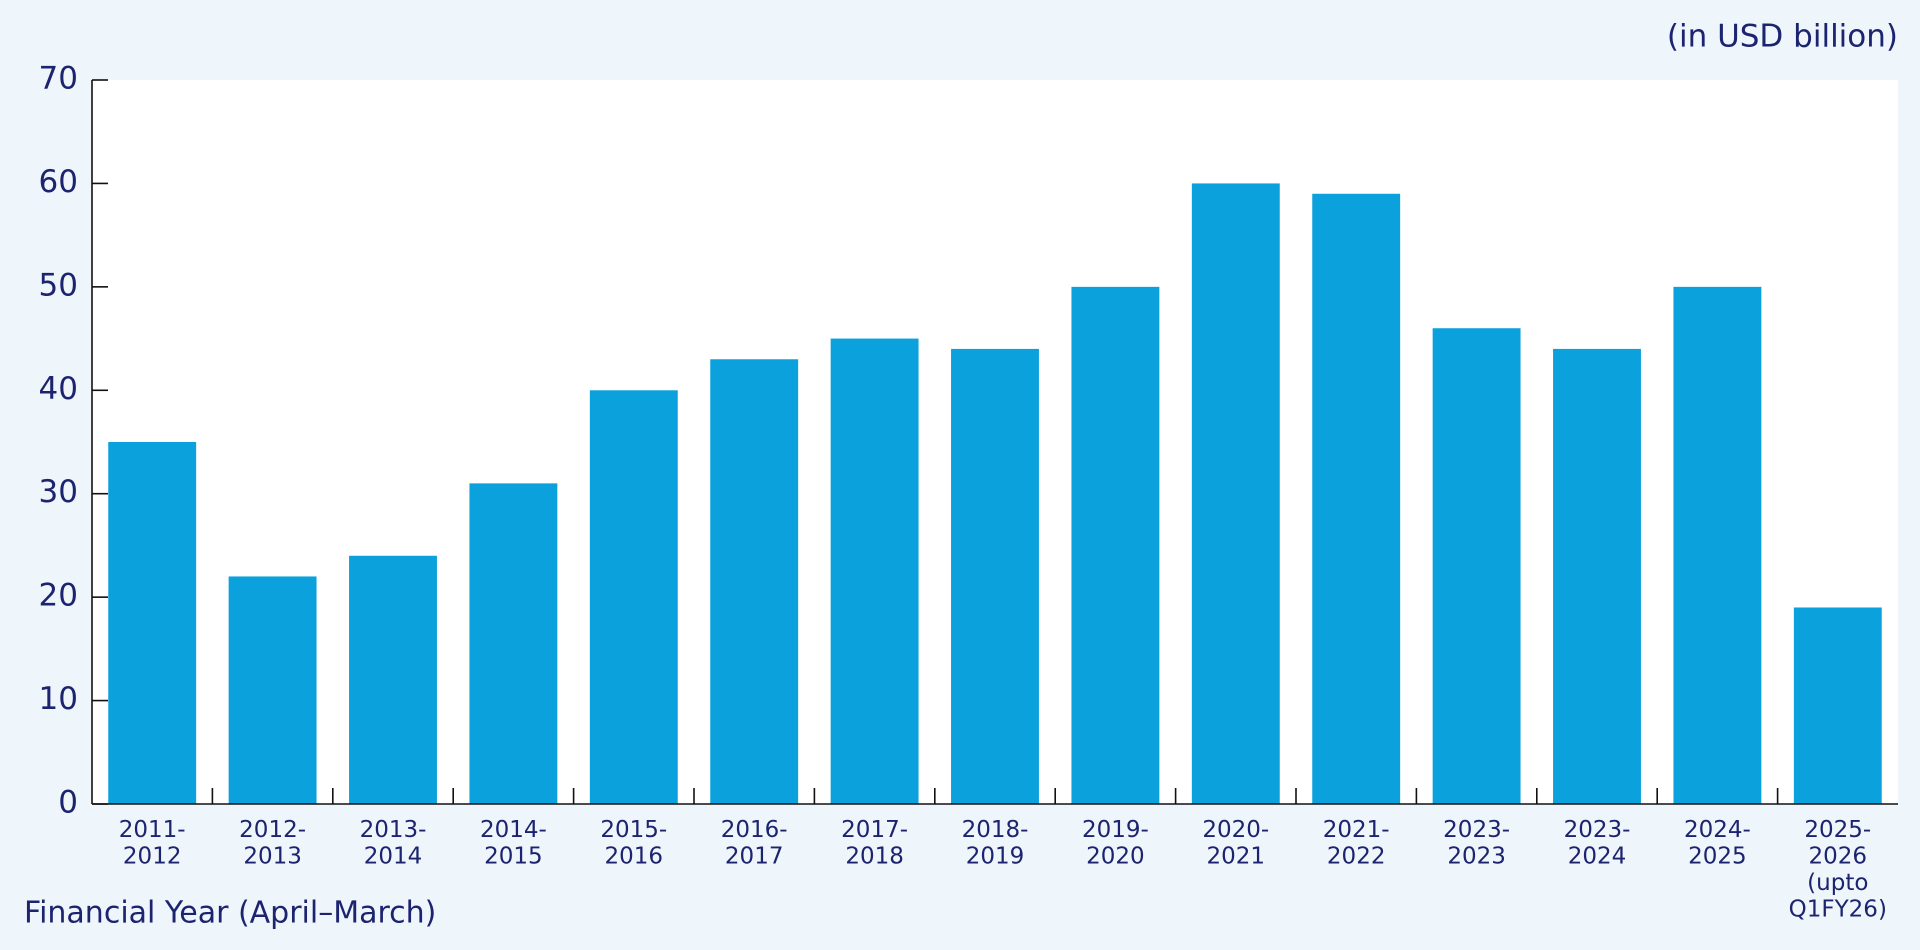 This screenshot has width=1920, height=950. Describe the element at coordinates (1115, 843) in the screenshot. I see `x-tick-label: 2019-2020` at that location.